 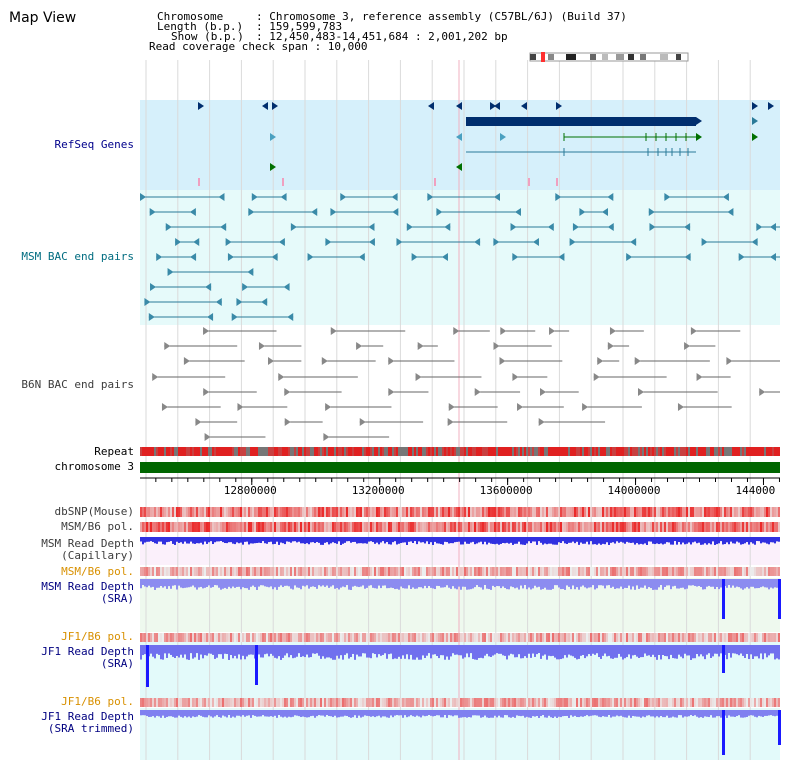 What do you see at coordinates (77, 256) in the screenshot?
I see `track-label-msm-bac: MSM BAC end pairs` at bounding box center [77, 256].